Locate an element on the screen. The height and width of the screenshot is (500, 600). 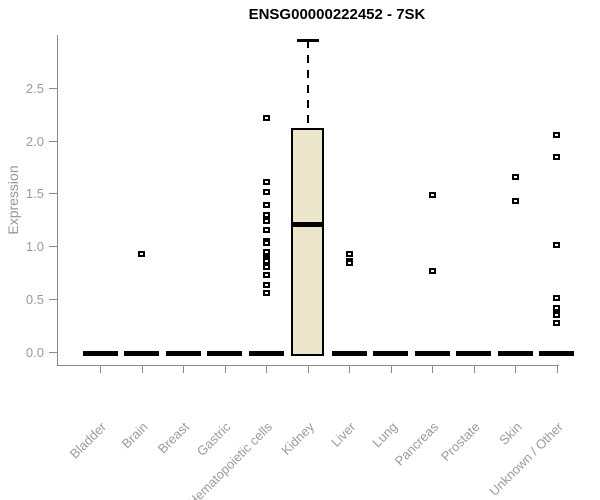
y-axis-tick-label: 2.0 is located at coordinates (34, 141).